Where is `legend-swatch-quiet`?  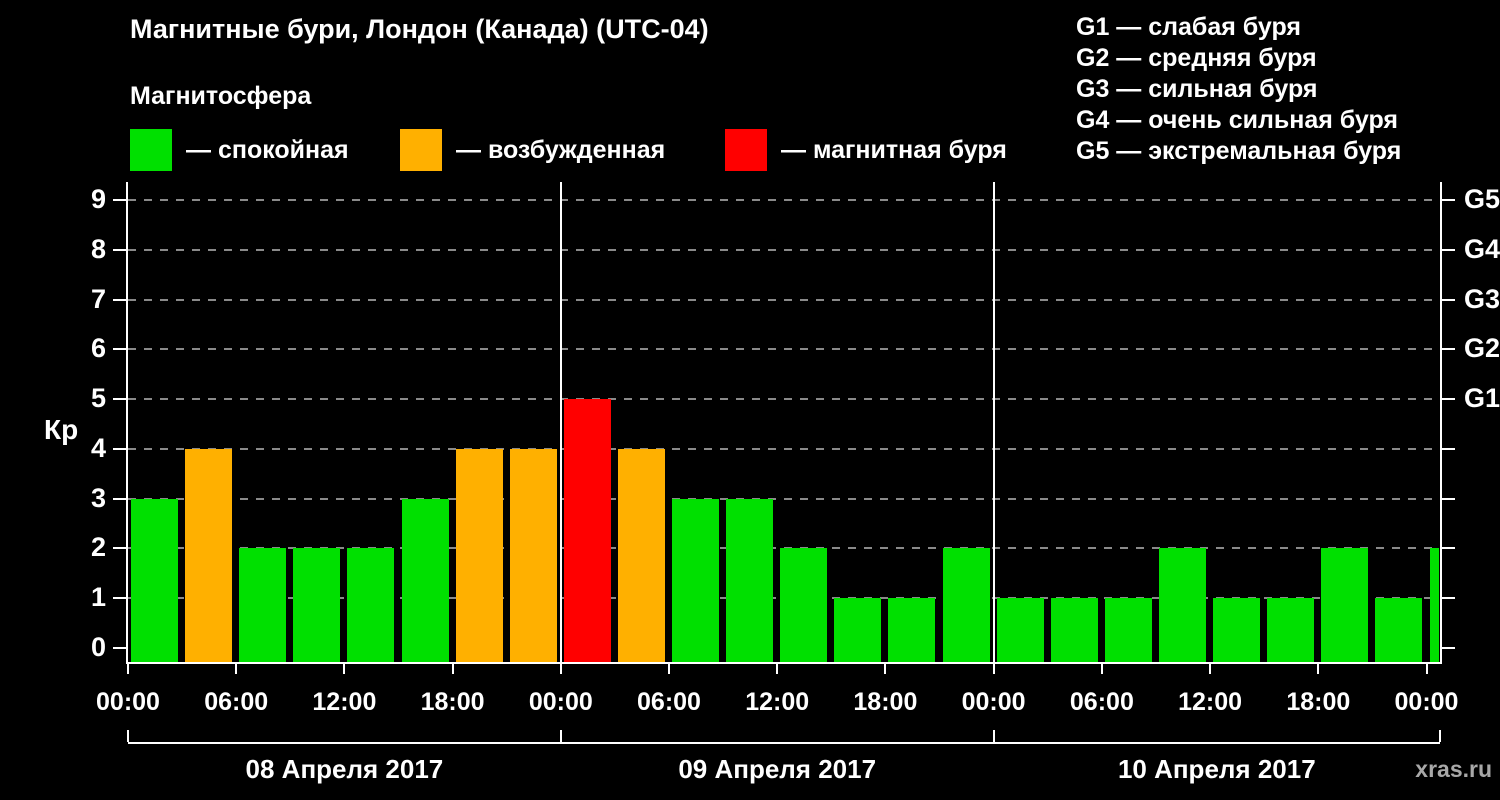 legend-swatch-quiet is located at coordinates (151, 150).